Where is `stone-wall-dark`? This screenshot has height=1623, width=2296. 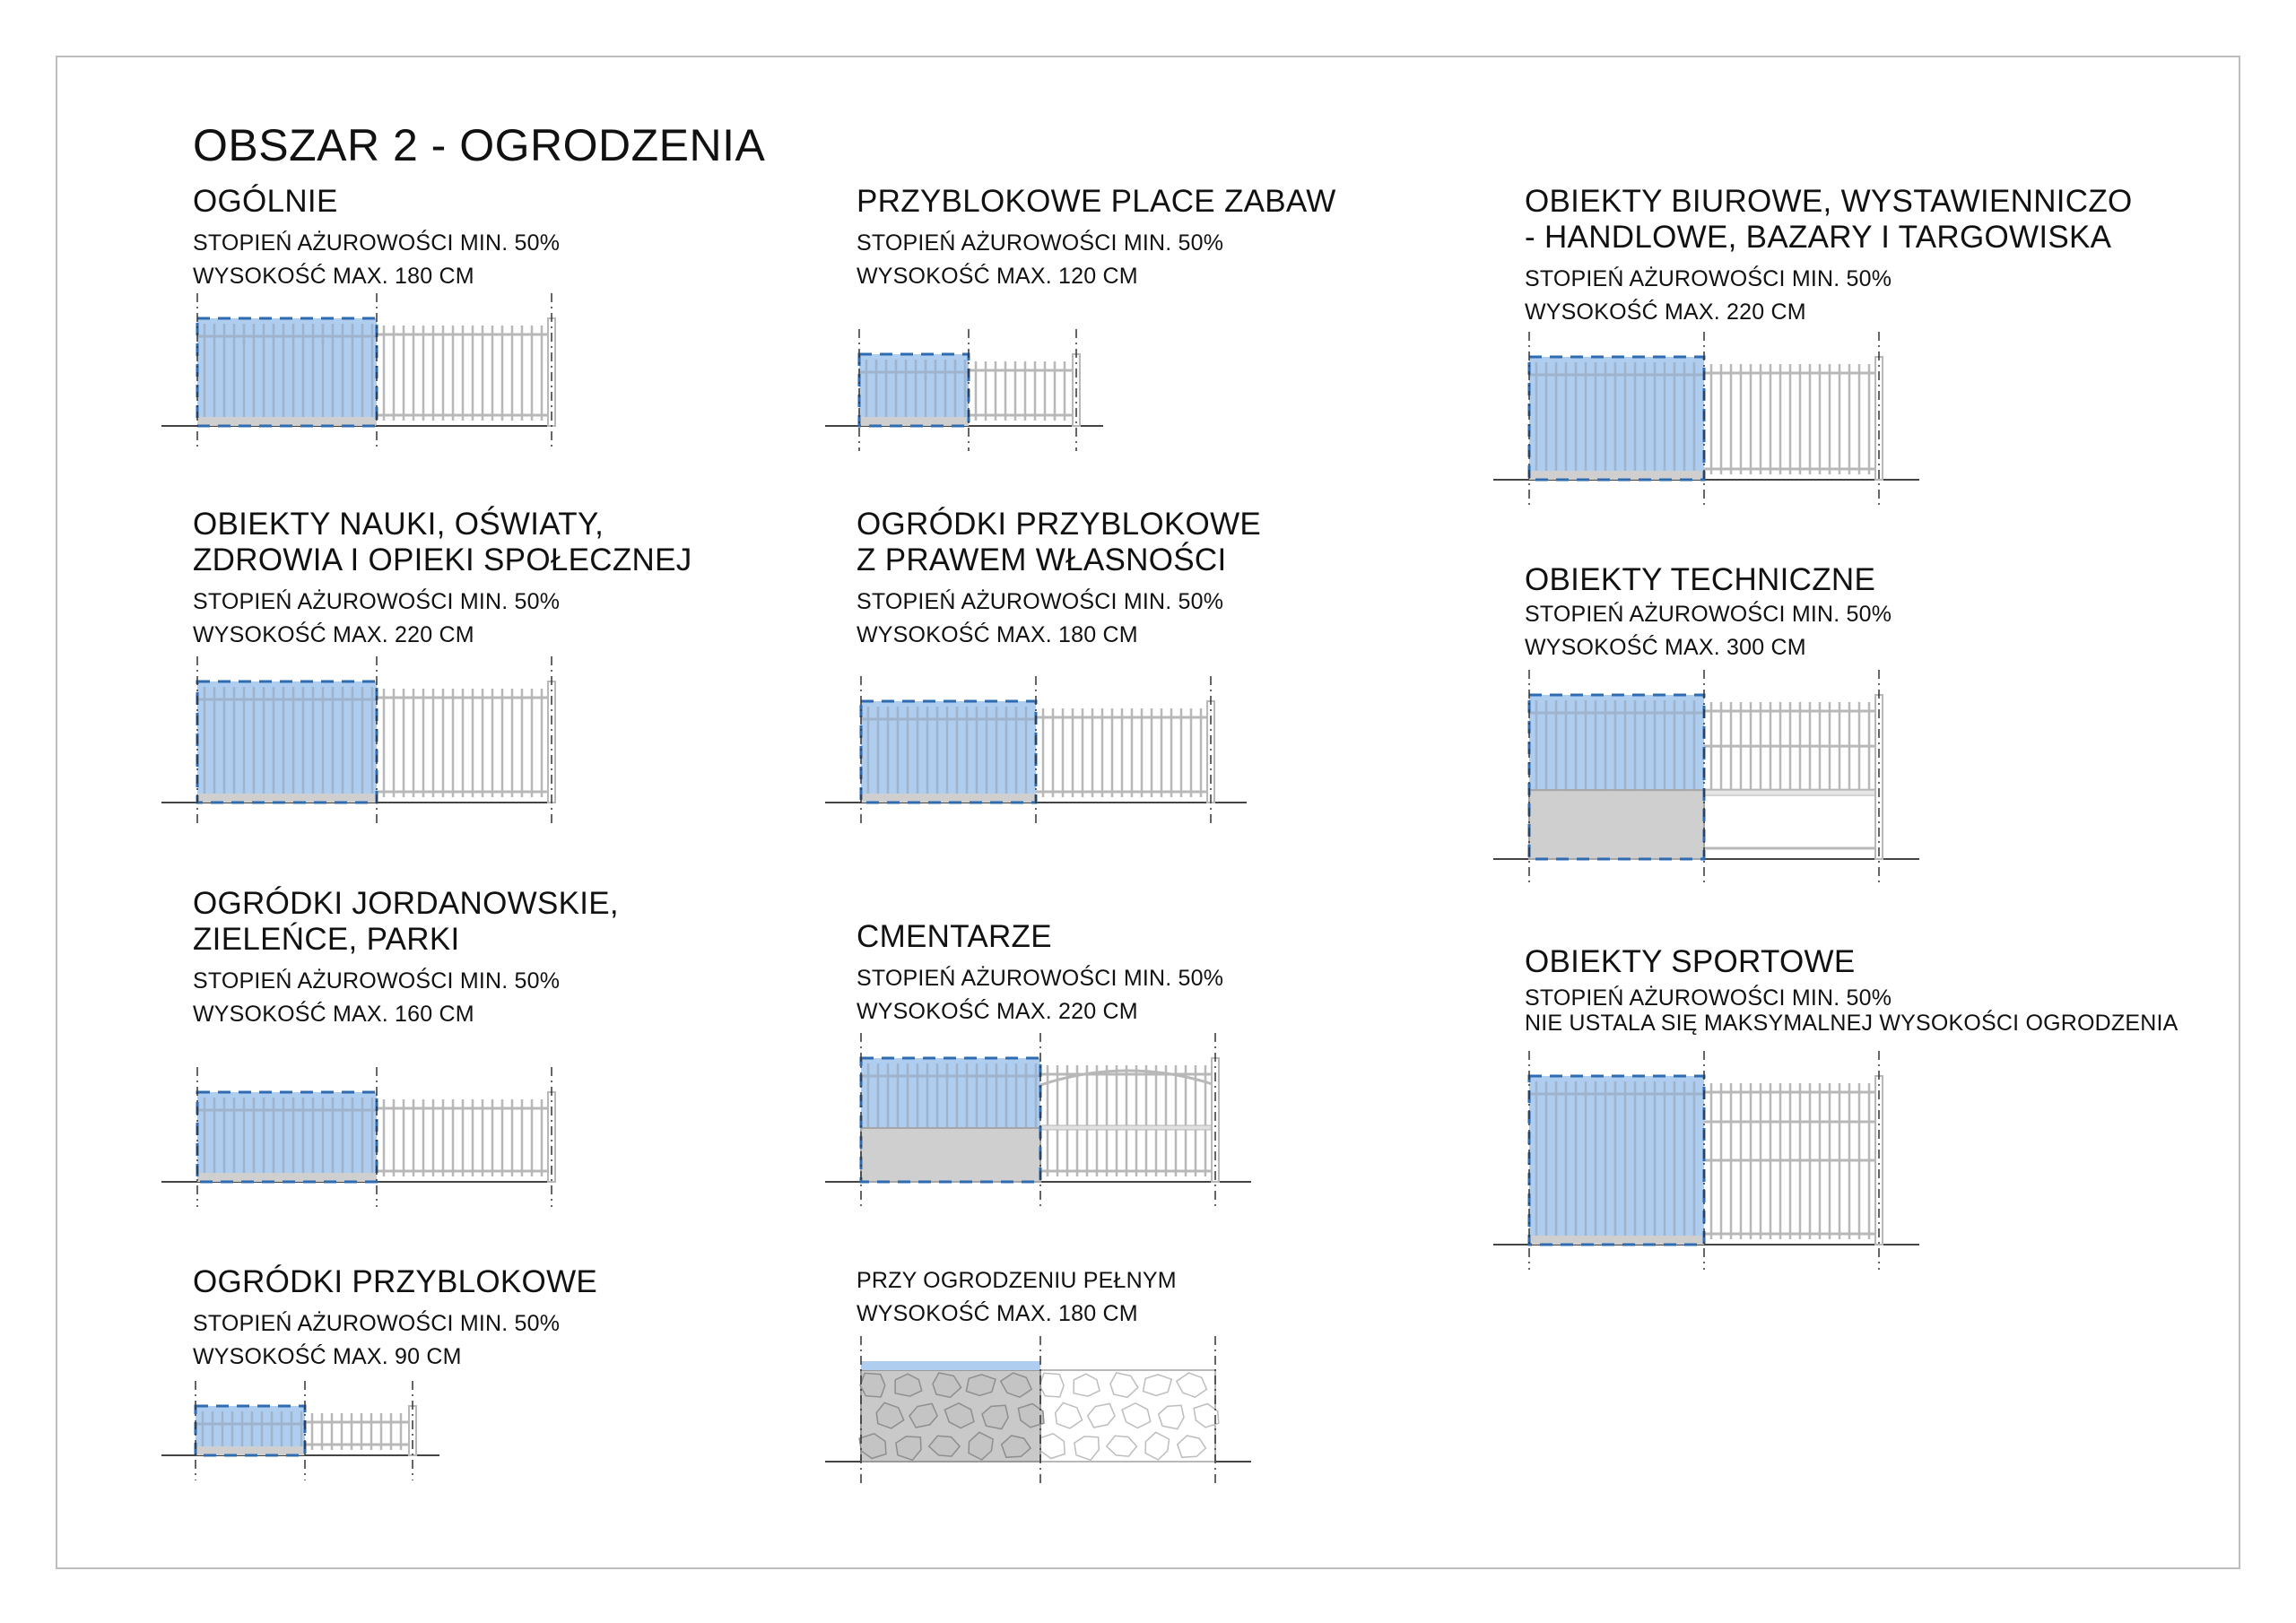 stone-wall-dark is located at coordinates (951, 1417).